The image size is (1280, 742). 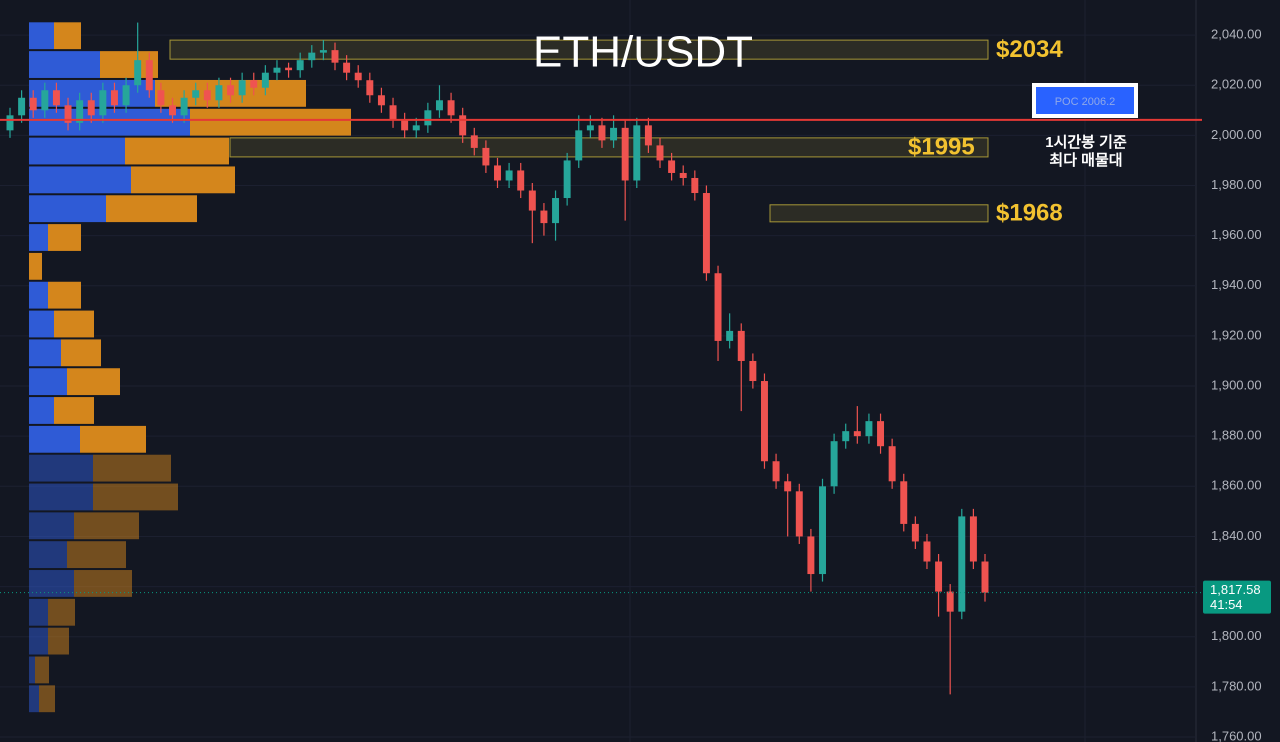 I want to click on y-tick-label: 1,800.00, so click(x=1236, y=635).